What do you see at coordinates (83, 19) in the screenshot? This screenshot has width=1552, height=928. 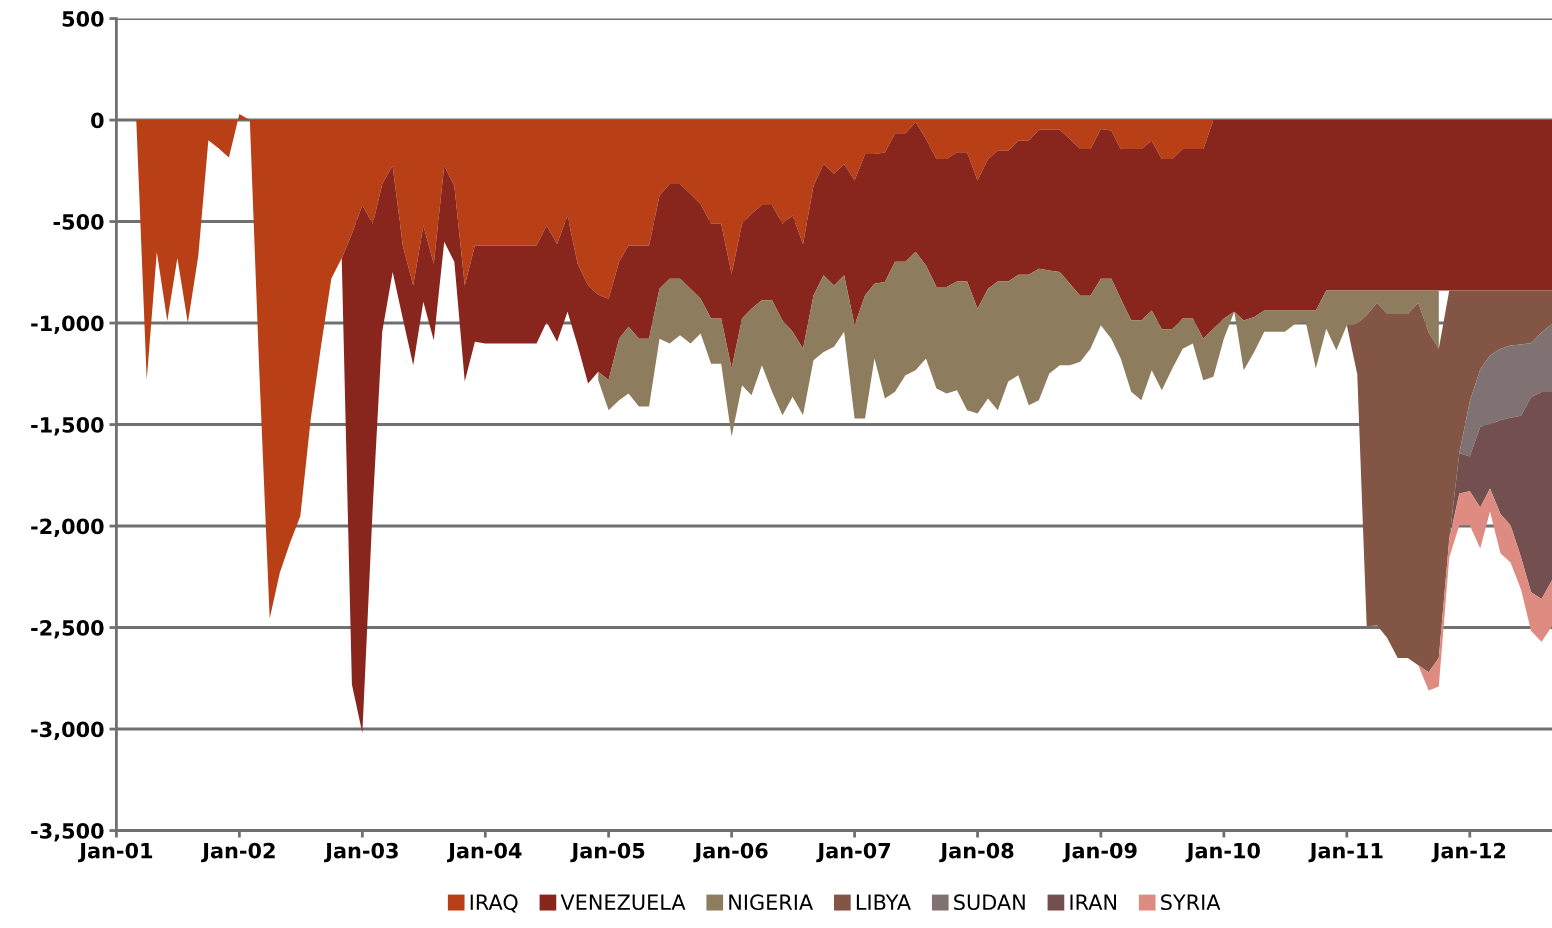 I see `y-tick-label: 500` at bounding box center [83, 19].